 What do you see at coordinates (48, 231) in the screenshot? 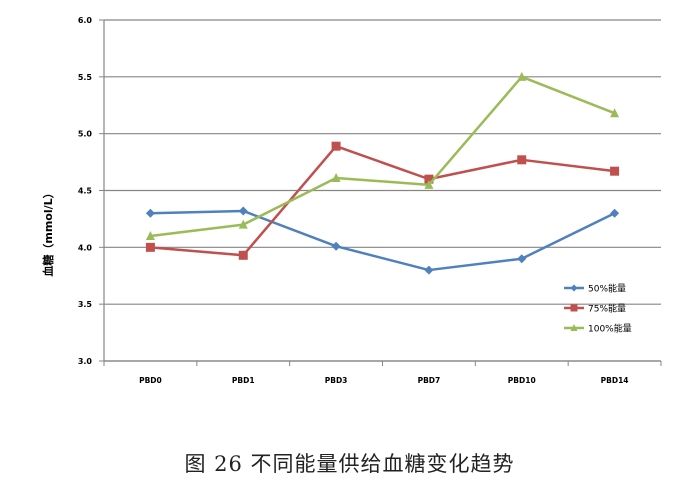
I see `y-axis-label: 血糖（mmol/L）` at bounding box center [48, 231].